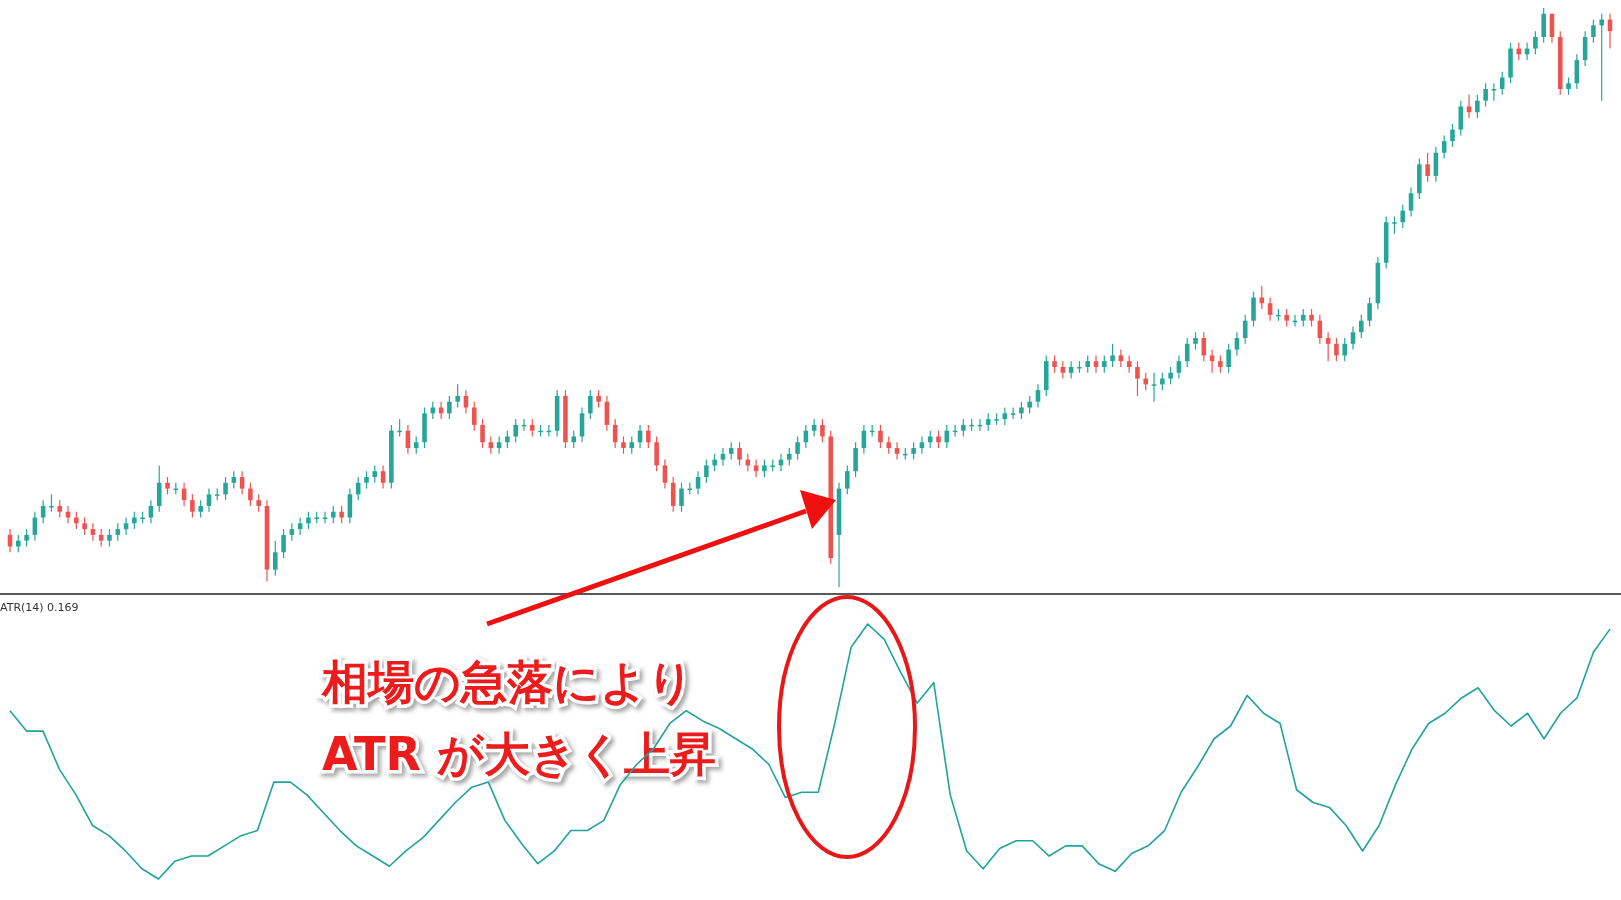 The image size is (1621, 900). I want to click on chart-title: ATR(14) 0.169, so click(39, 607).